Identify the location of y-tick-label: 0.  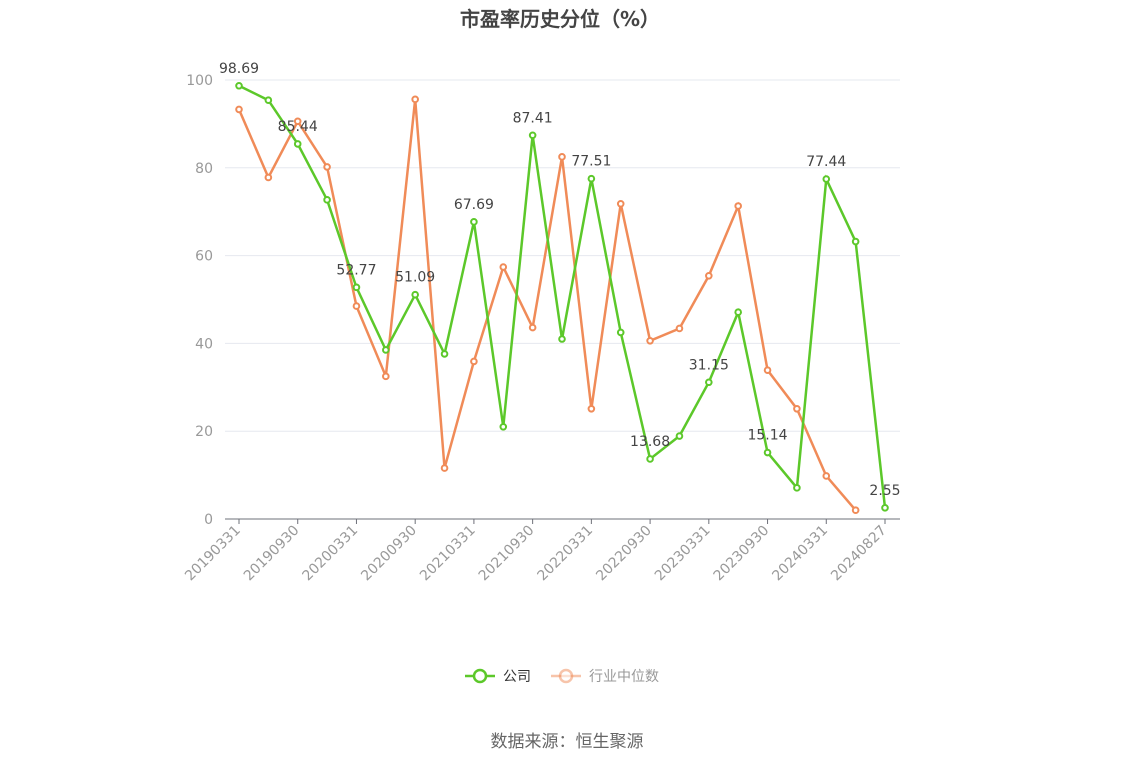
(208, 520).